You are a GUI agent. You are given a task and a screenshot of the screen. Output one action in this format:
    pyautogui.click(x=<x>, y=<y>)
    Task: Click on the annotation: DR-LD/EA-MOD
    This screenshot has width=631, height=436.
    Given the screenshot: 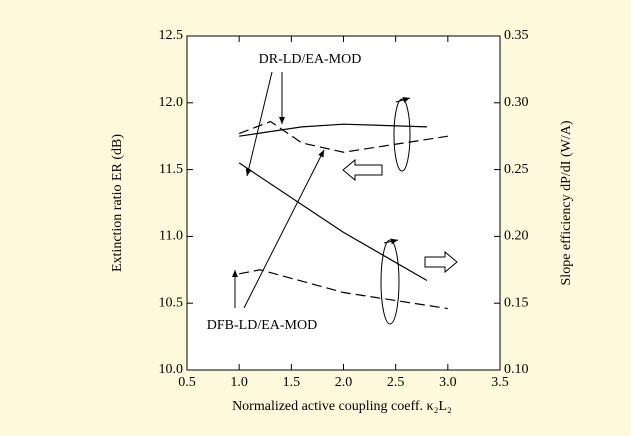 What is the action you would take?
    pyautogui.click(x=310, y=59)
    